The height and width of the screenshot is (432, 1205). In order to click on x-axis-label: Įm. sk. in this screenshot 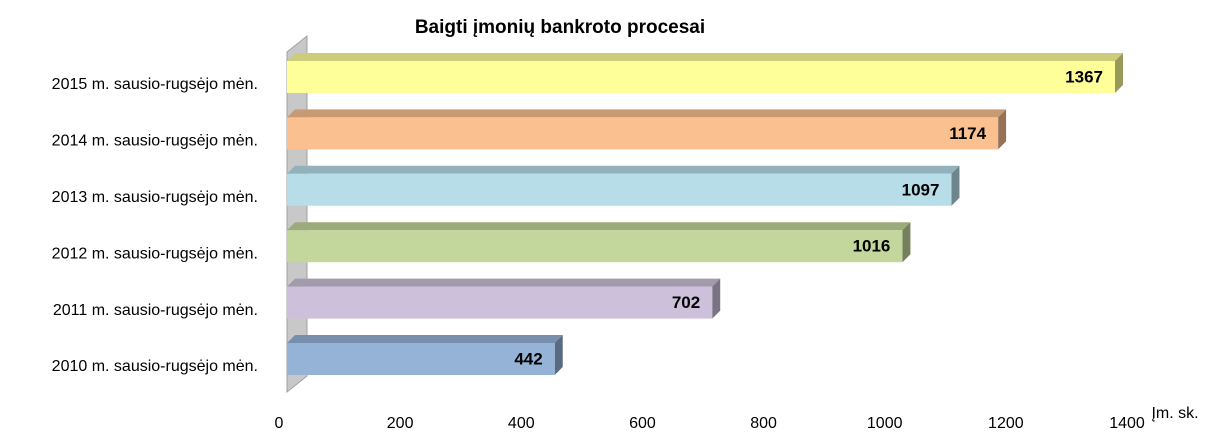, I will do `click(1174, 413)`.